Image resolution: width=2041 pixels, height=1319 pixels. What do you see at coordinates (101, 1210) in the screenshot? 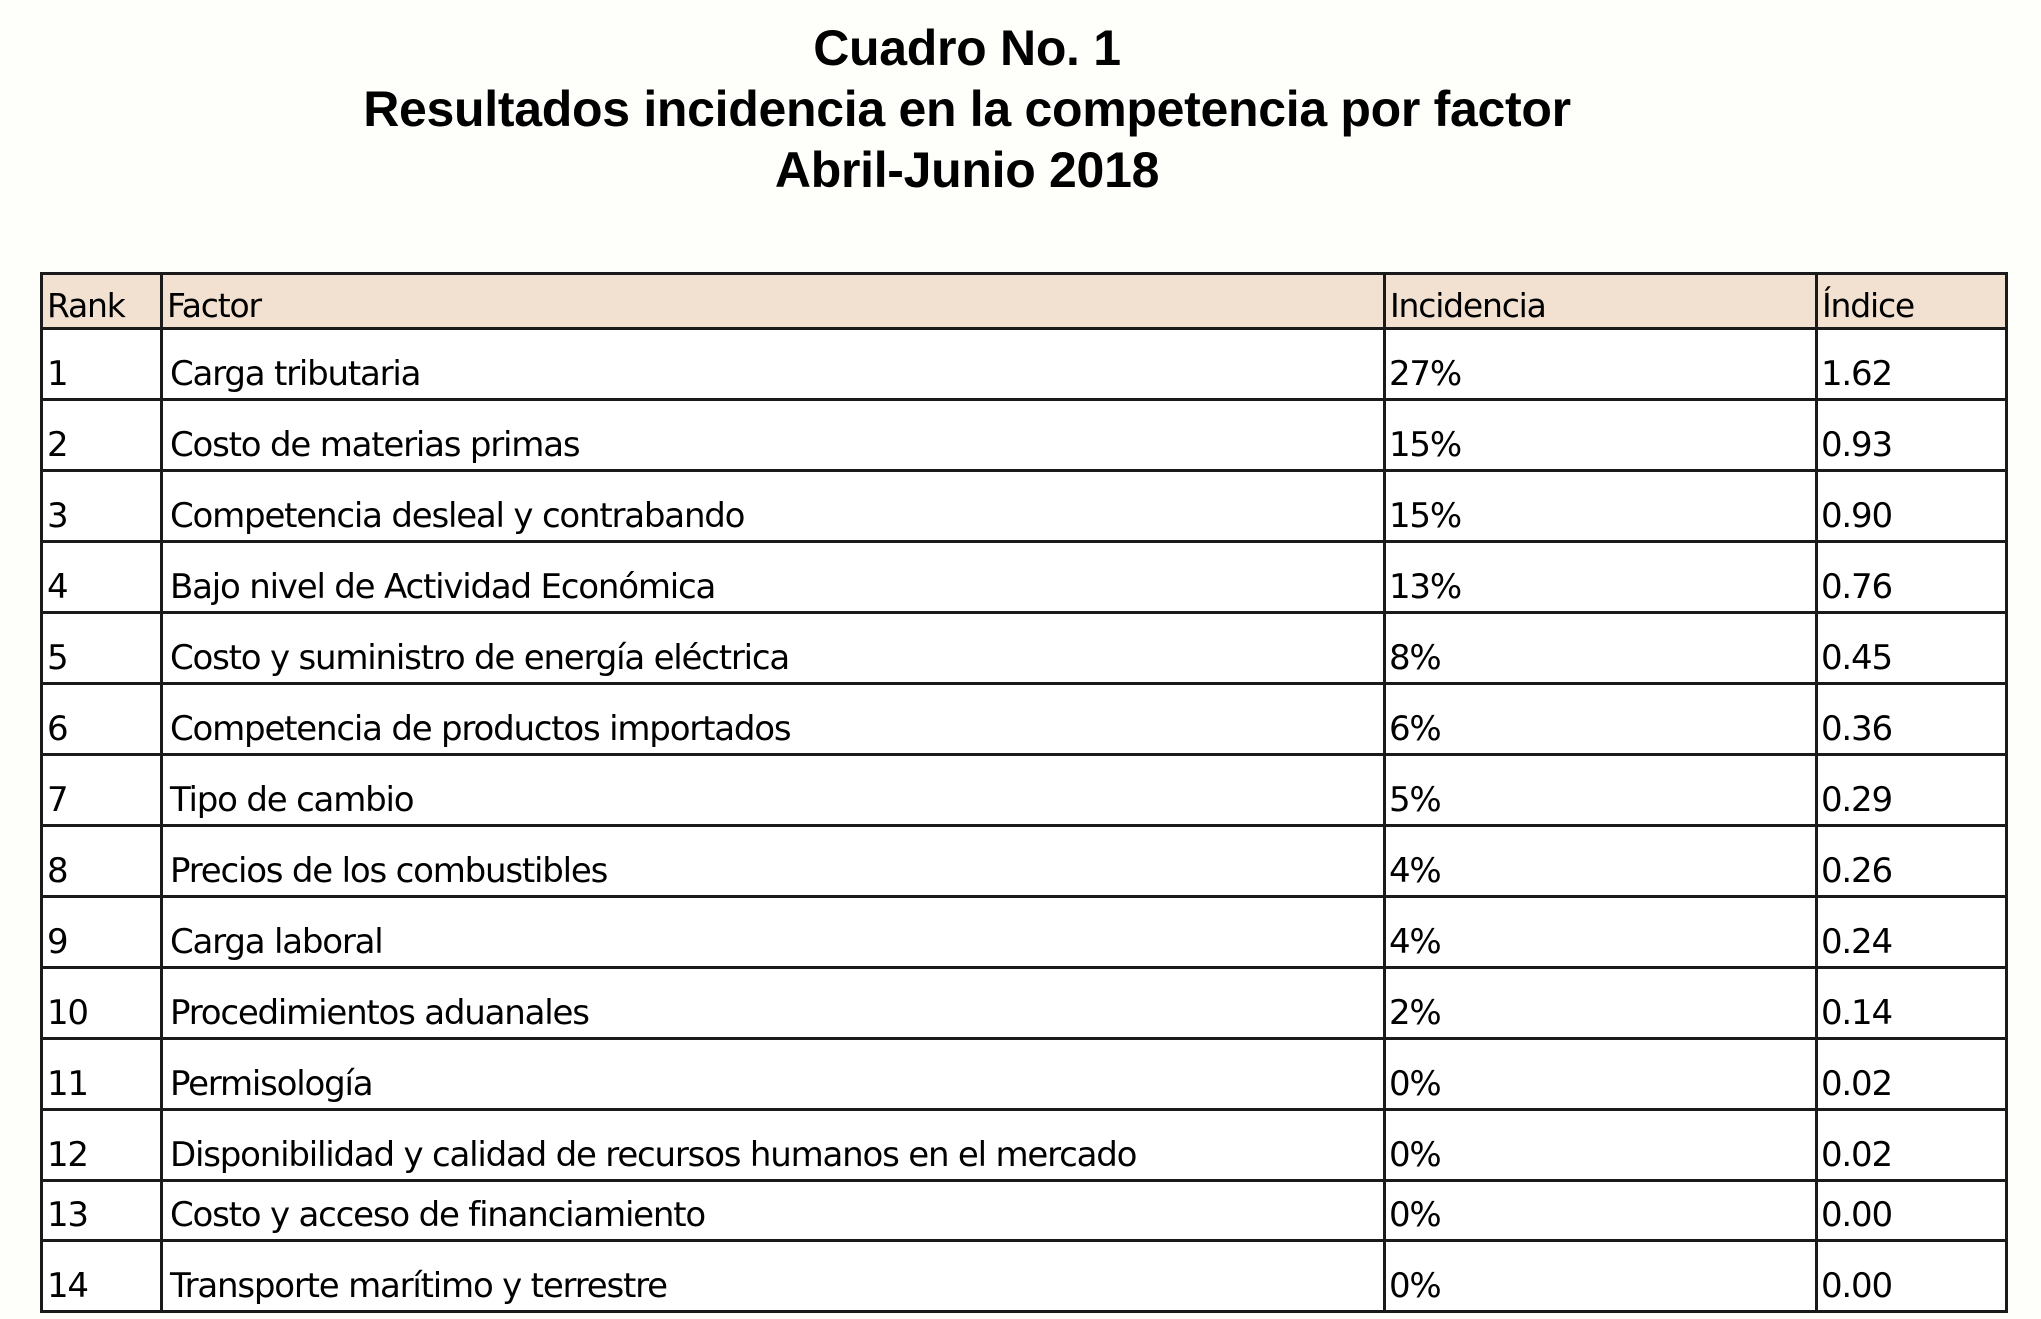
I see `cell-rank: 13` at bounding box center [101, 1210].